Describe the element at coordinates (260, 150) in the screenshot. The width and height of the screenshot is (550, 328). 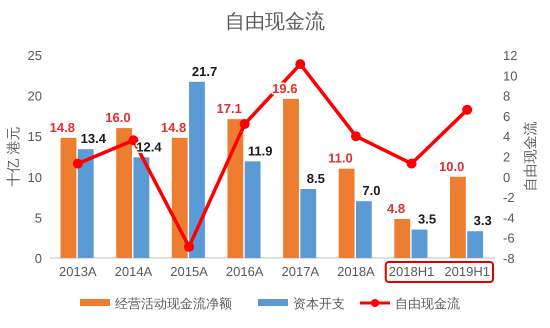
I see `data-label: 11.9` at that location.